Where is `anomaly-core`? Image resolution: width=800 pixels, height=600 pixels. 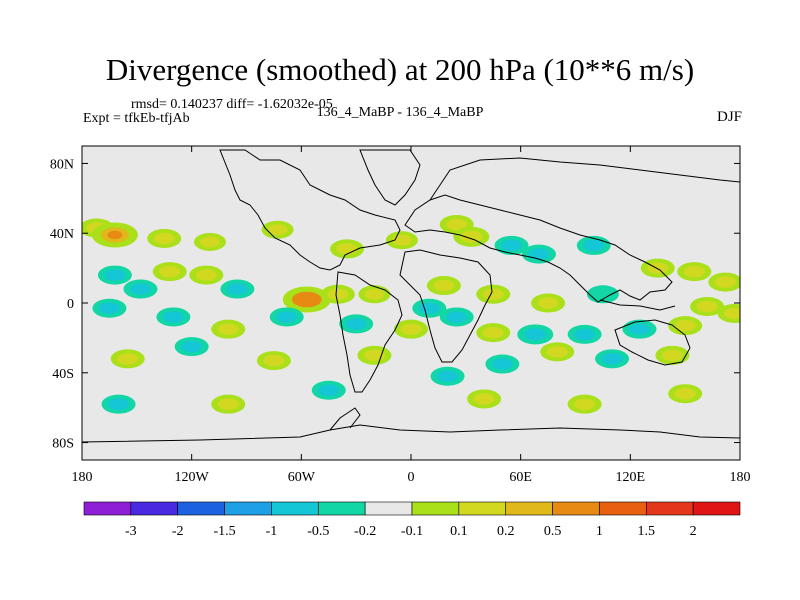 anomaly-core is located at coordinates (115, 235).